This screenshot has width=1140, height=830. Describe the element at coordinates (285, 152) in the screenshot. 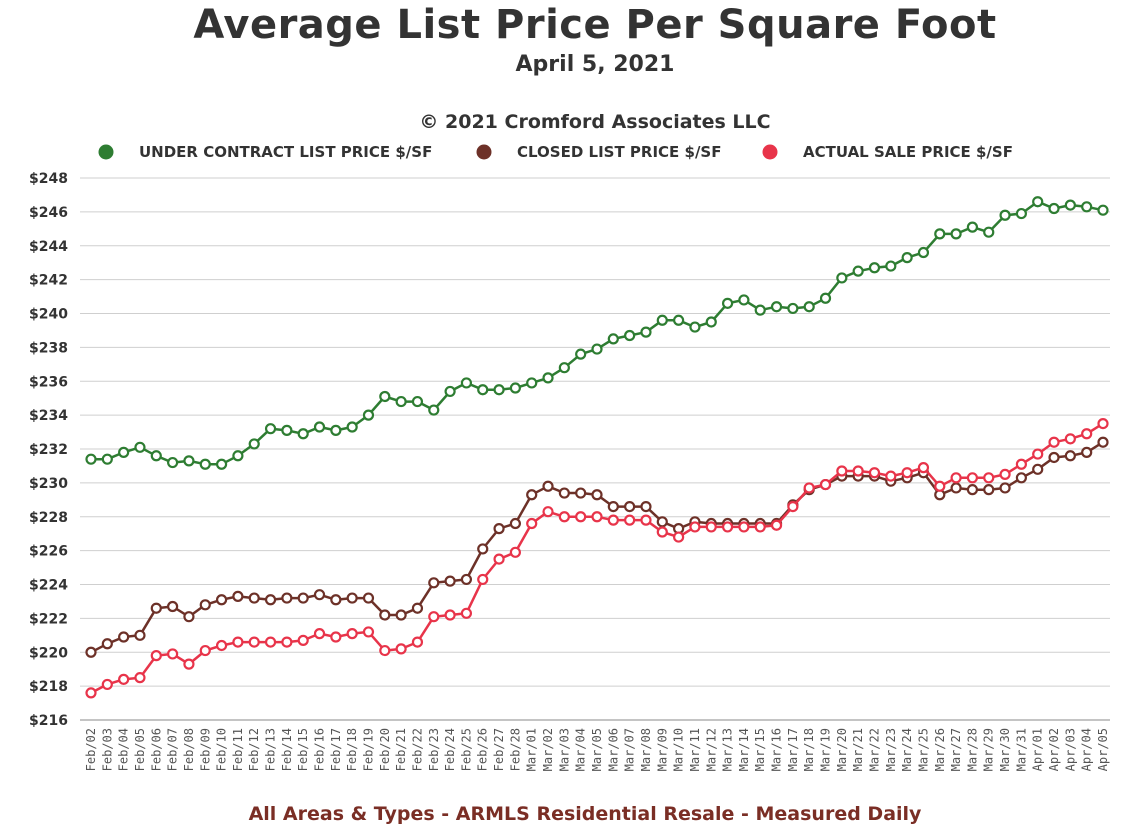

I see `legend-label: UNDER CONTRACT LIST PRICE $/SF` at that location.